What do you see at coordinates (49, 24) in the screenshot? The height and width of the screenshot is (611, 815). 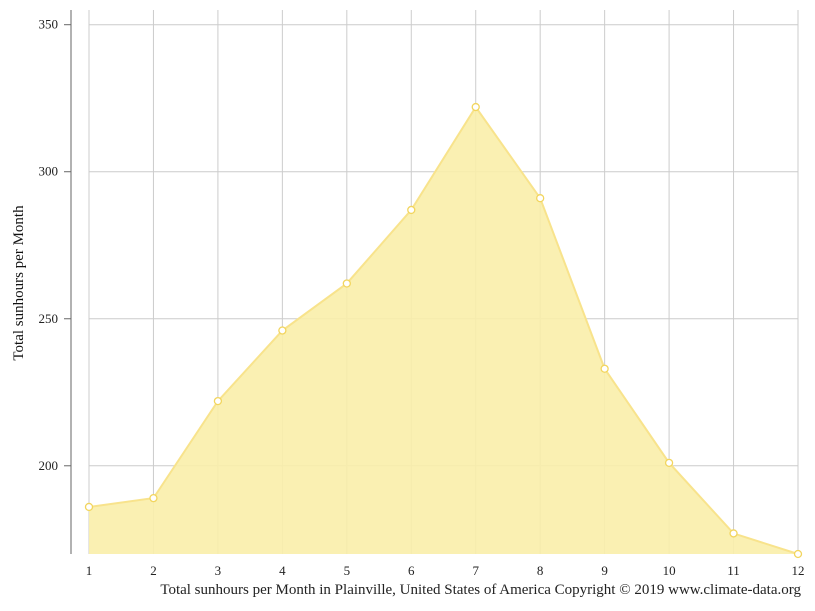 I see `y-tick-label: 350` at bounding box center [49, 24].